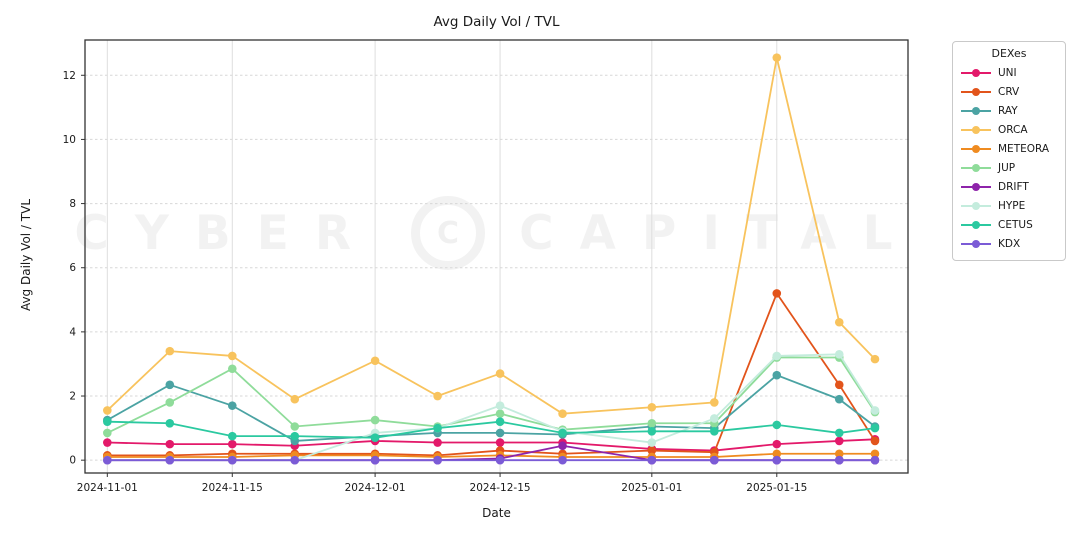 This screenshot has width=1079, height=536. Describe the element at coordinates (1015, 224) in the screenshot. I see `legend-label: CETUS` at that location.